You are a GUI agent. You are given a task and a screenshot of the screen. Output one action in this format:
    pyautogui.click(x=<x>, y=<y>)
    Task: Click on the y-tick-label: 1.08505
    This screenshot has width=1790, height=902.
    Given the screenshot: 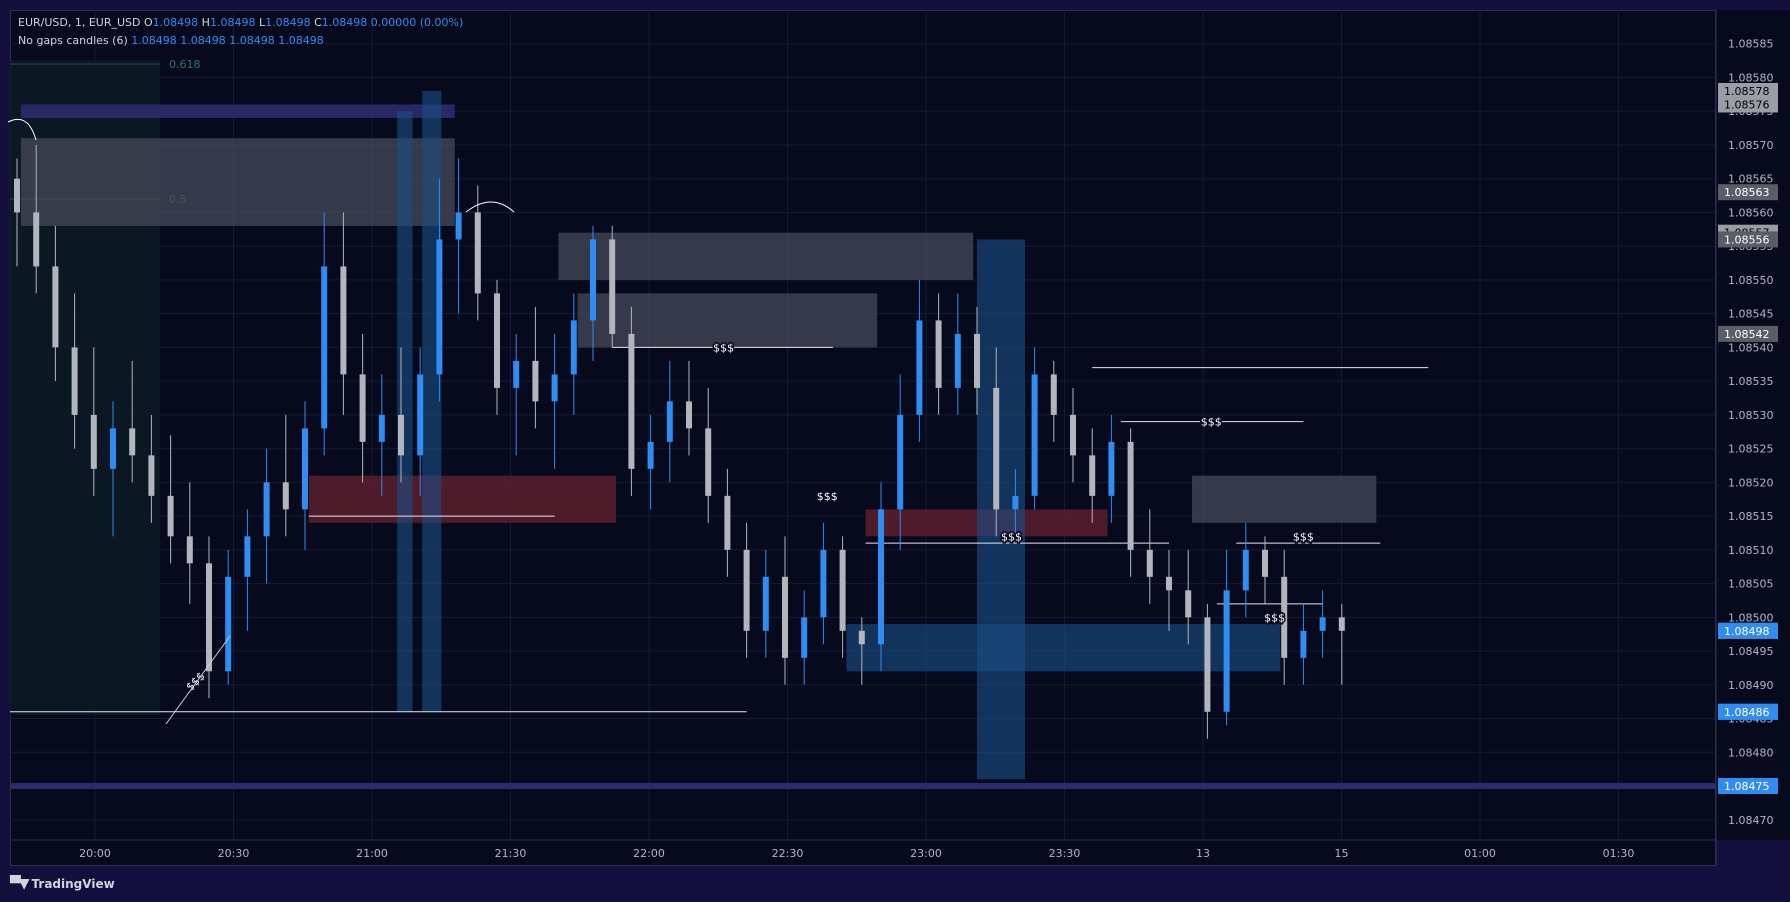 What is the action you would take?
    pyautogui.click(x=1751, y=584)
    